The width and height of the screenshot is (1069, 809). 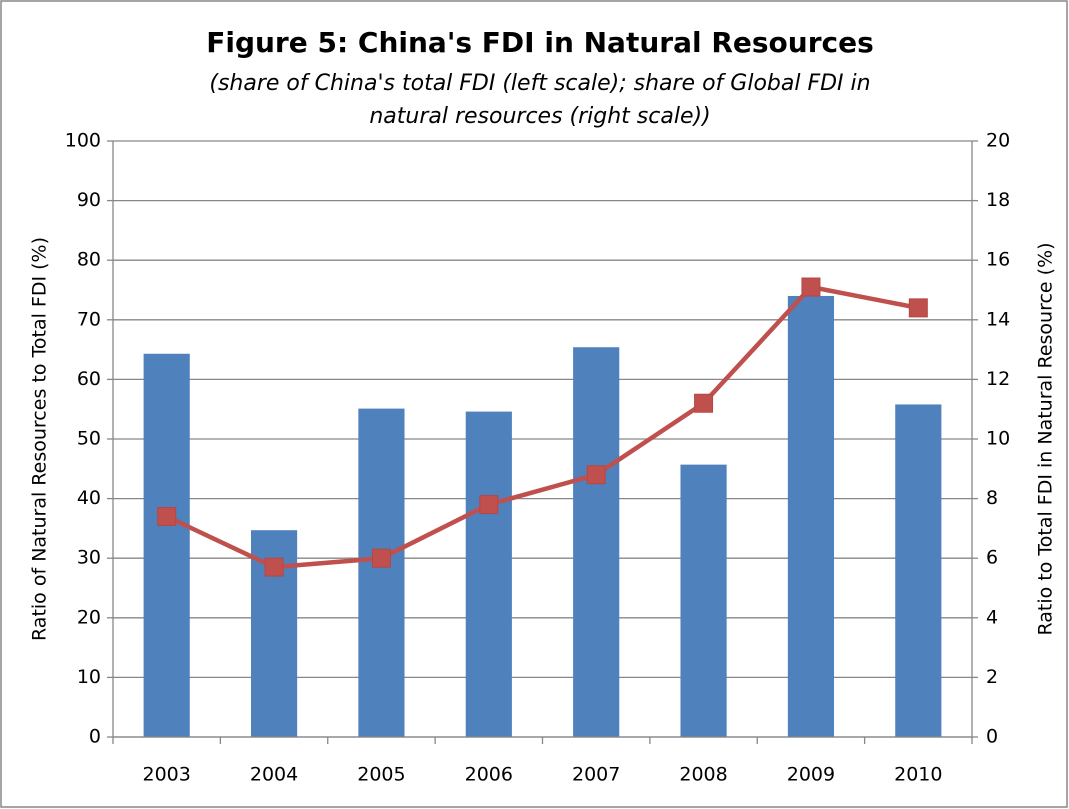 I want to click on y2-tick-label: 6, so click(x=992, y=558).